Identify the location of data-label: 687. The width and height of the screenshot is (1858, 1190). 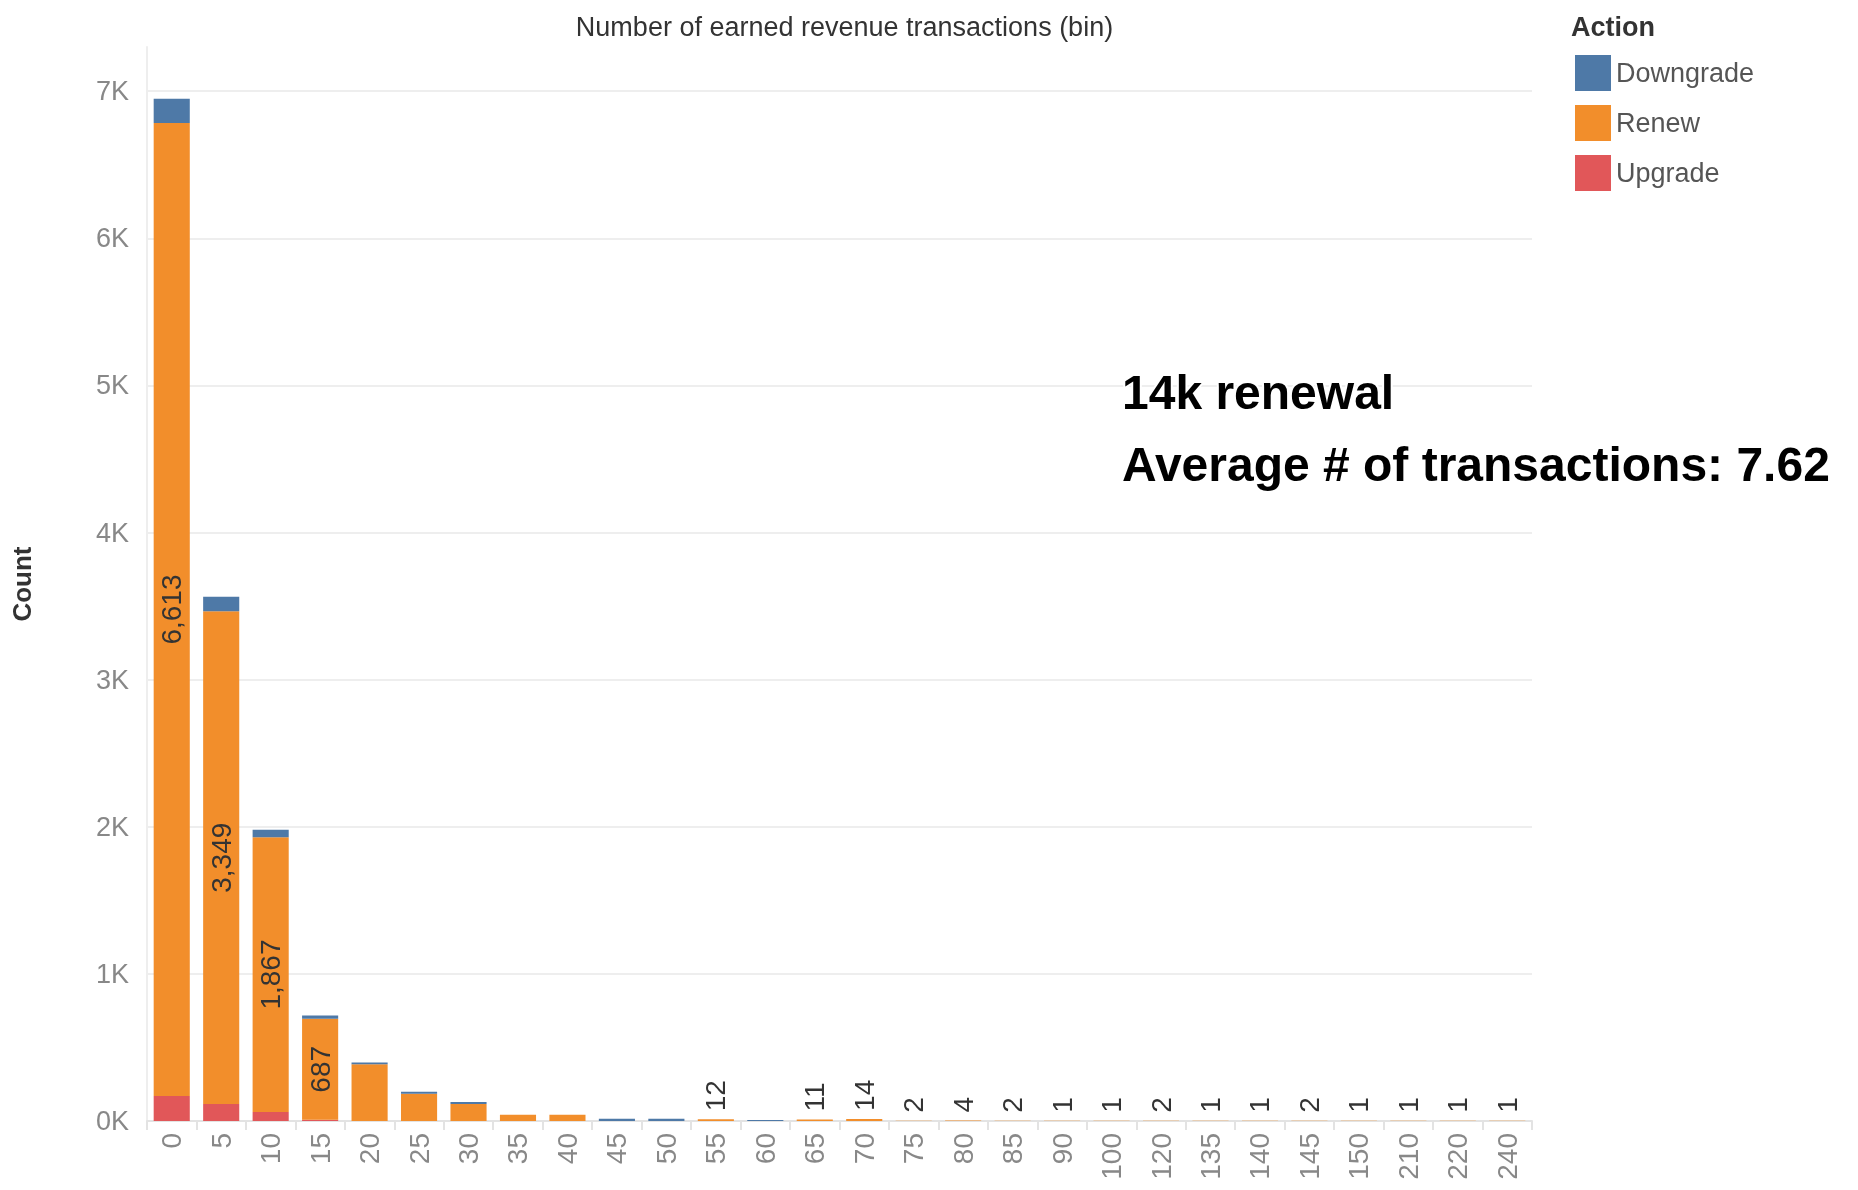
(320, 1069).